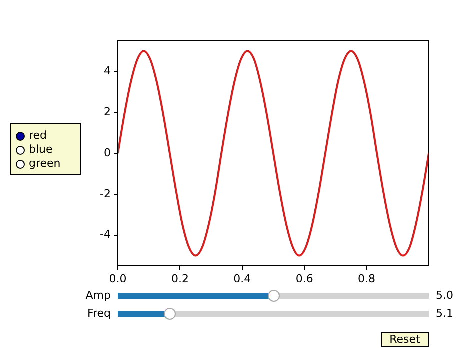  I want to click on y-tick-label: -4, so click(105, 235).